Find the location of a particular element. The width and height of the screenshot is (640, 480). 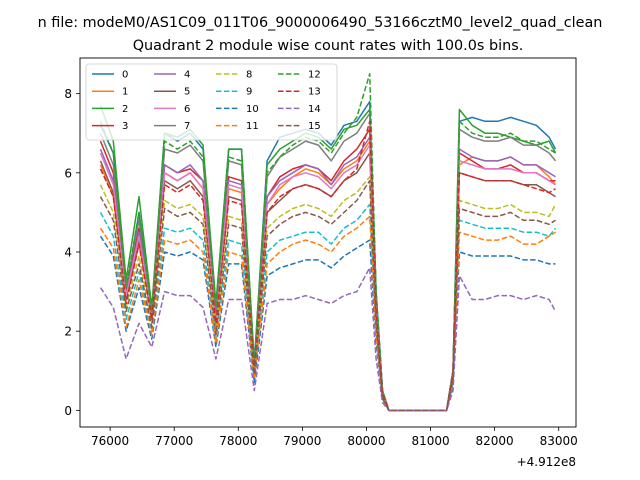

x-tick-label: 78000 is located at coordinates (238, 441).